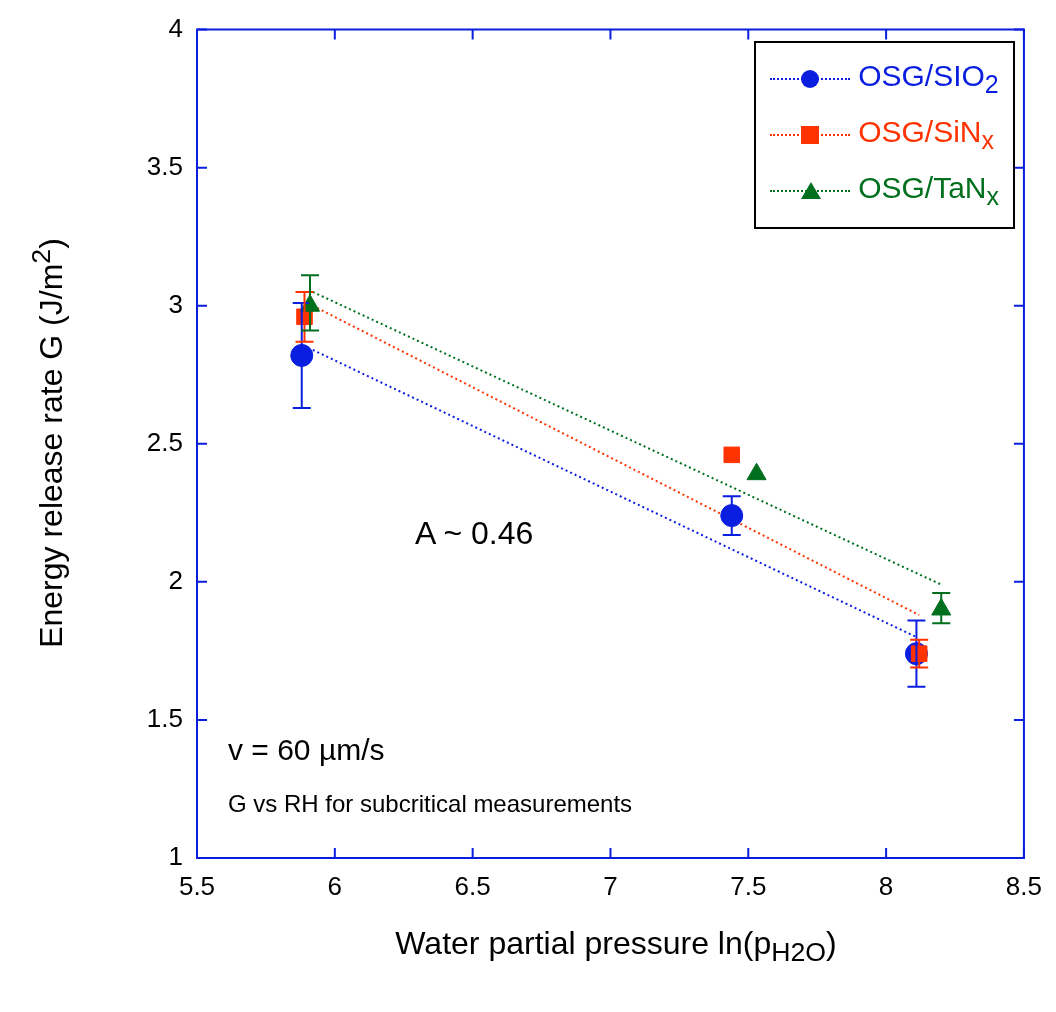  I want to click on y-tick-label: 1.5, so click(164, 718).